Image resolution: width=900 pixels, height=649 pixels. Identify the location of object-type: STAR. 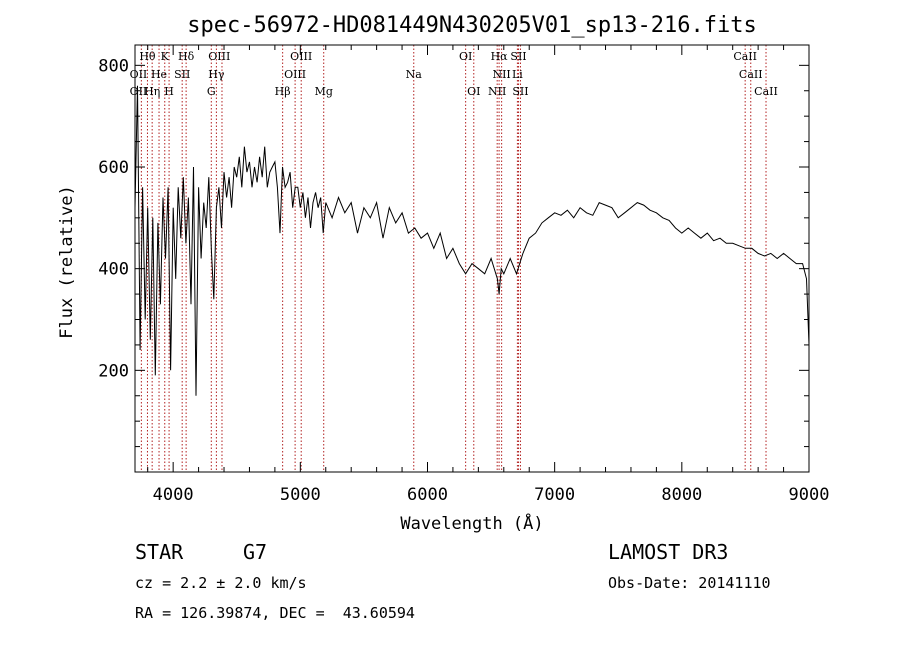
(159, 552).